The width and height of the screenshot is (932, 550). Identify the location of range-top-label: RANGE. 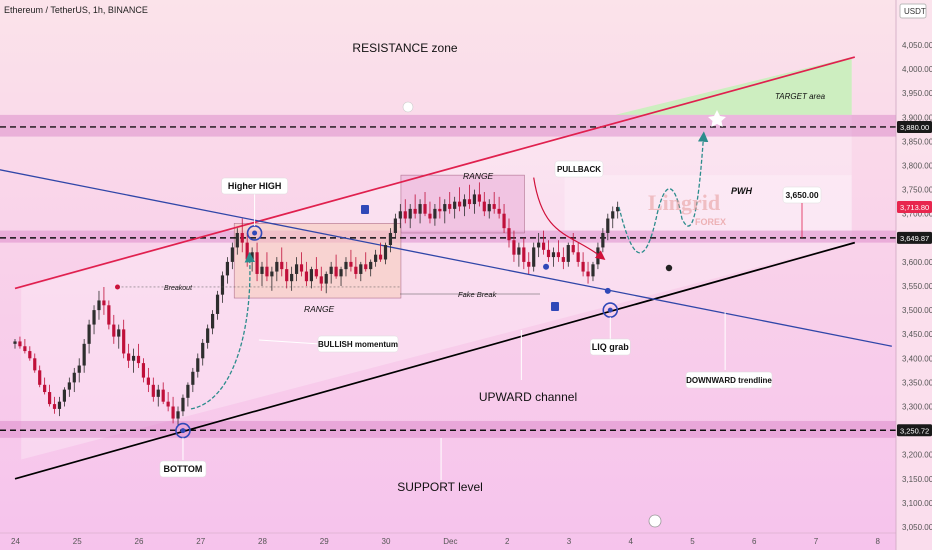
(478, 176).